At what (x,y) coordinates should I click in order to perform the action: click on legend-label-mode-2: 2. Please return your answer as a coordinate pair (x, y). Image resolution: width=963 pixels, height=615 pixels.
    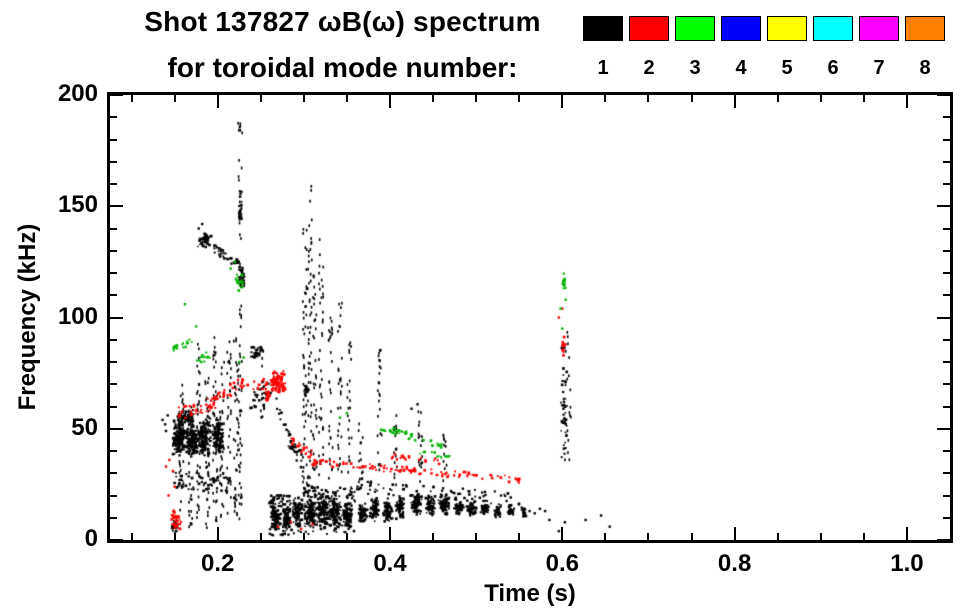
    Looking at the image, I should click on (649, 68).